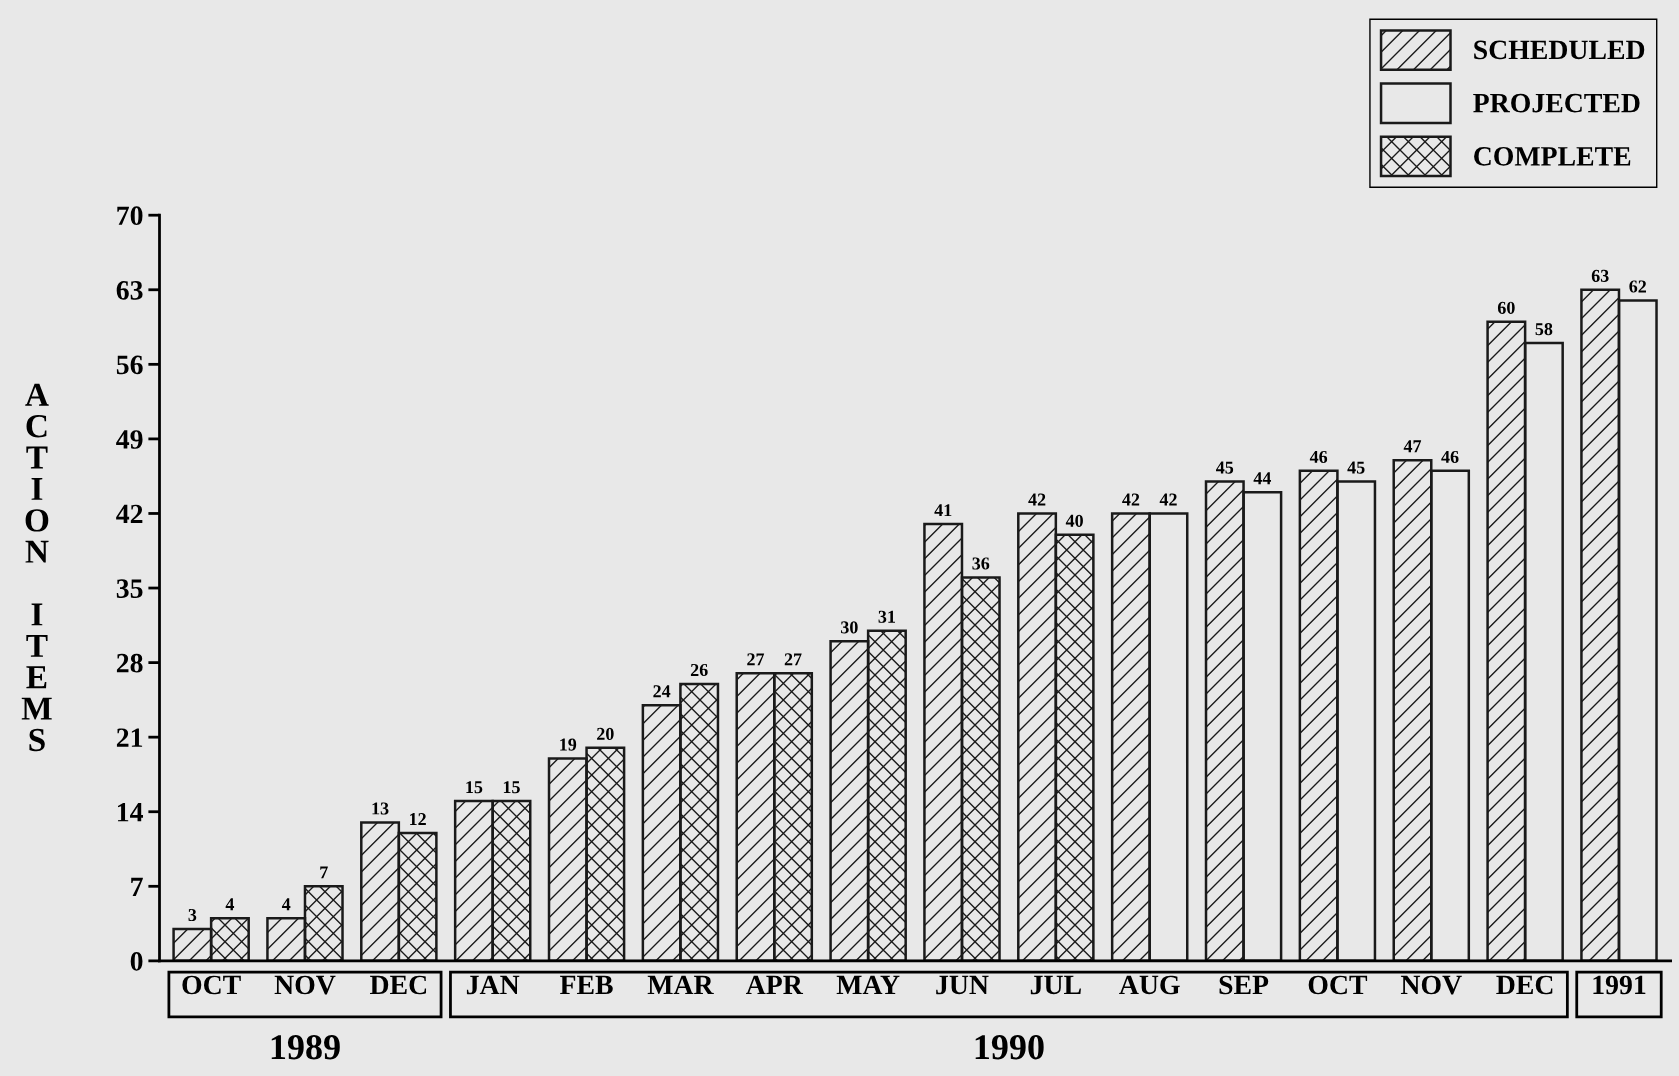 The image size is (1679, 1076). Describe the element at coordinates (130, 812) in the screenshot. I see `y-tick-label: 14` at that location.